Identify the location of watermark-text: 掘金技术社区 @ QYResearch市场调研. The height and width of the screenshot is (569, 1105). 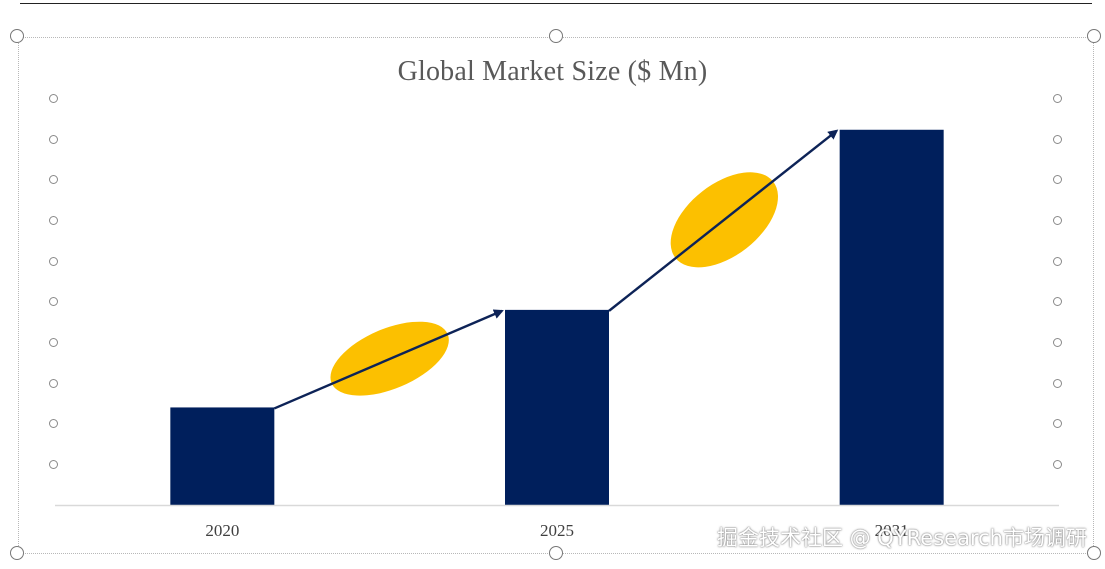
(901, 538).